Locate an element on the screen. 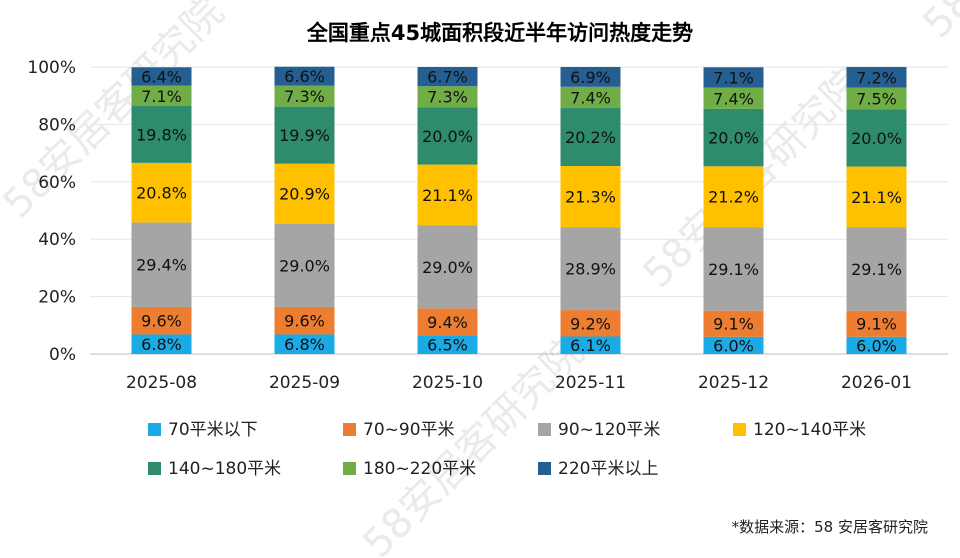  data-label: 19.9% is located at coordinates (304, 135).